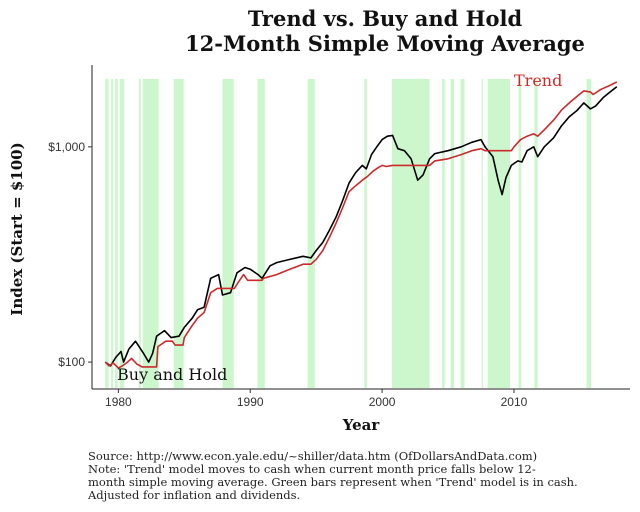 This screenshot has width=640, height=512. What do you see at coordinates (385, 18) in the screenshot?
I see `chart-title: Trend vs. Buy and Hold` at bounding box center [385, 18].